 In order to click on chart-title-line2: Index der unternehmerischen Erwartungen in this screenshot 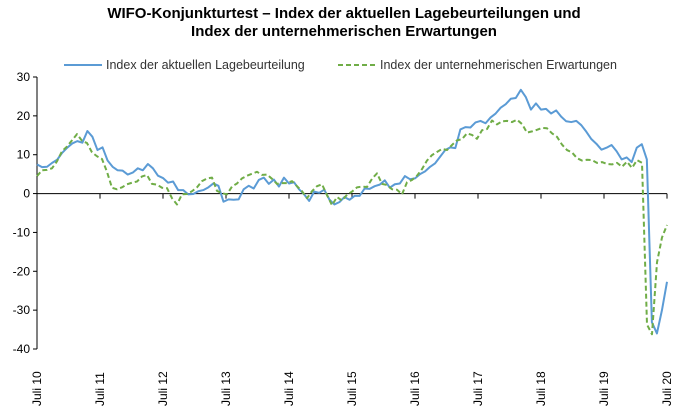, I will do `click(344, 31)`.